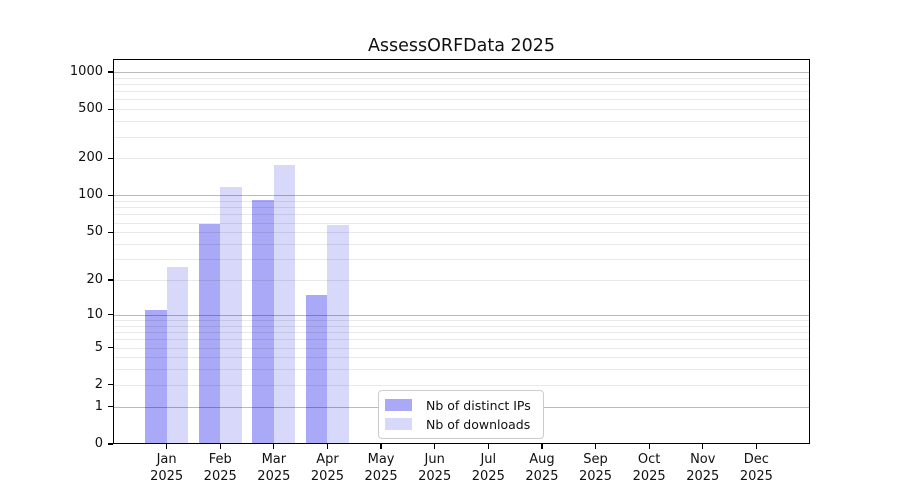  Describe the element at coordinates (398, 424) in the screenshot. I see `downloads-swatch` at that location.